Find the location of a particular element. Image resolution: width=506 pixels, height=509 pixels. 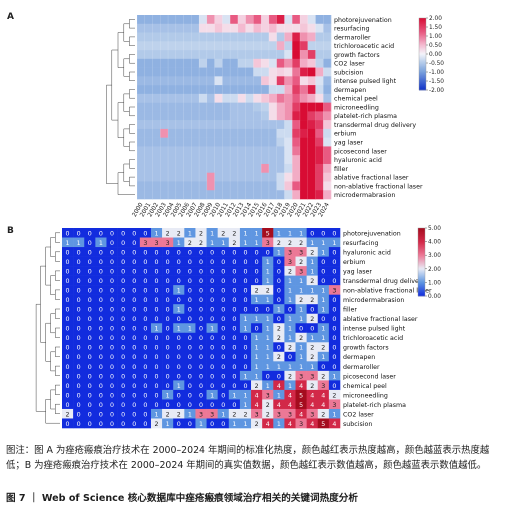

cell-value-label: 5 is located at coordinates (301, 395).